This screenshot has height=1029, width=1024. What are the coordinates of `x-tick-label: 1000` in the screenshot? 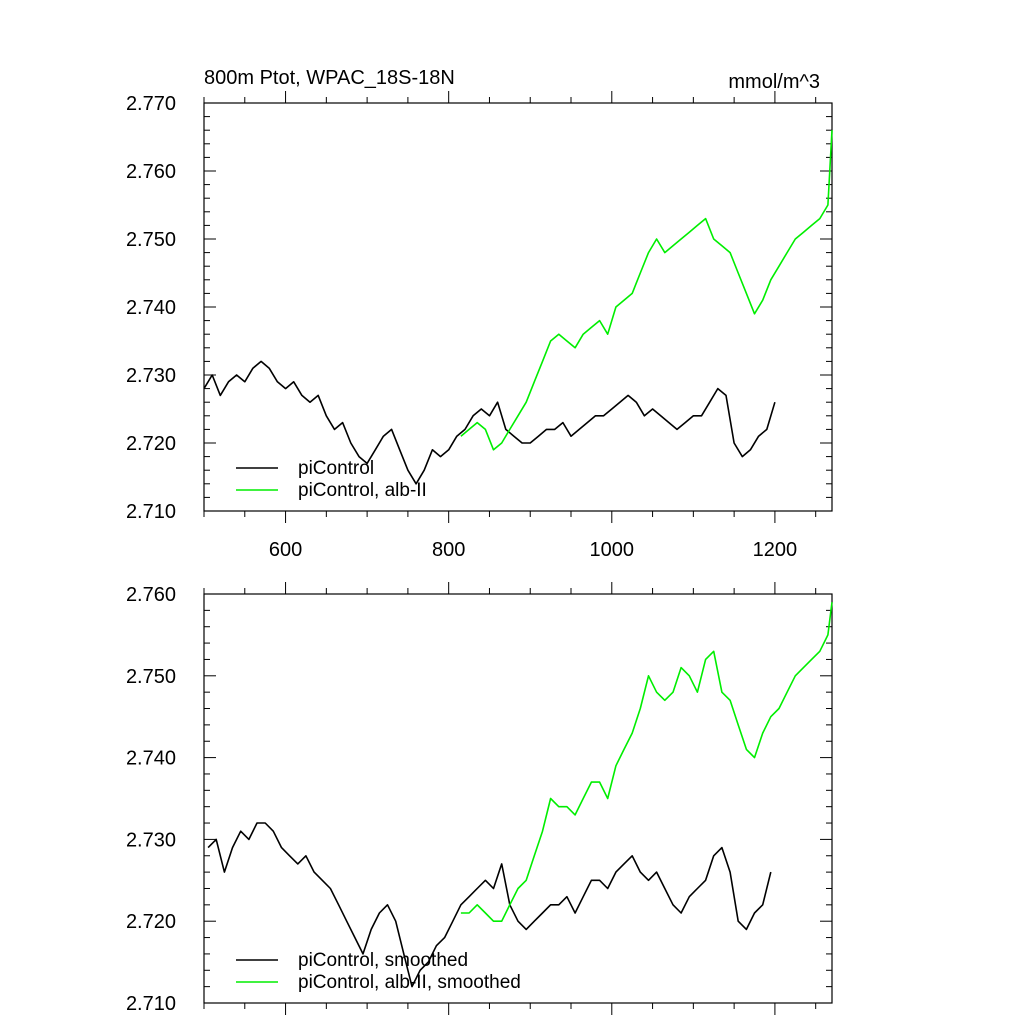 It's located at (612, 550).